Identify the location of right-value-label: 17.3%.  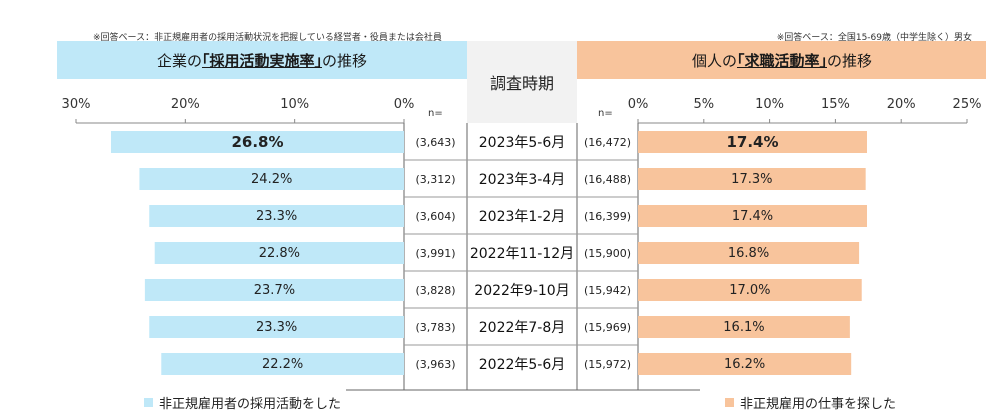
(752, 179).